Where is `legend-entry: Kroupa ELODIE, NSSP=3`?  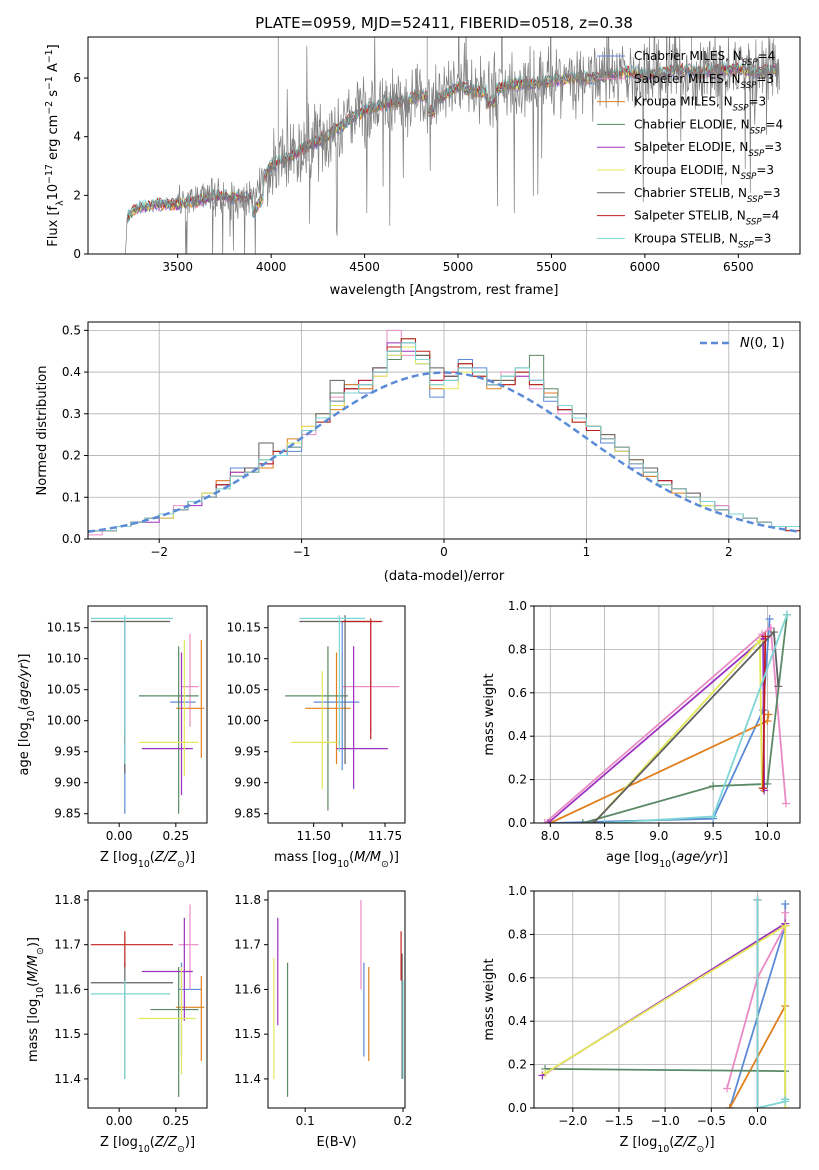 legend-entry: Kroupa ELODIE, NSSP=3 is located at coordinates (704, 172).